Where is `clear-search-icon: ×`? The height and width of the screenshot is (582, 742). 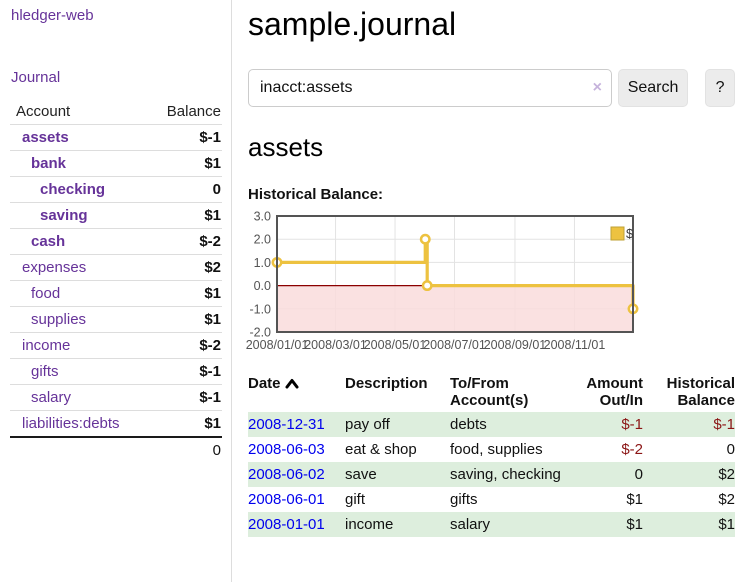 clear-search-icon: × is located at coordinates (597, 87).